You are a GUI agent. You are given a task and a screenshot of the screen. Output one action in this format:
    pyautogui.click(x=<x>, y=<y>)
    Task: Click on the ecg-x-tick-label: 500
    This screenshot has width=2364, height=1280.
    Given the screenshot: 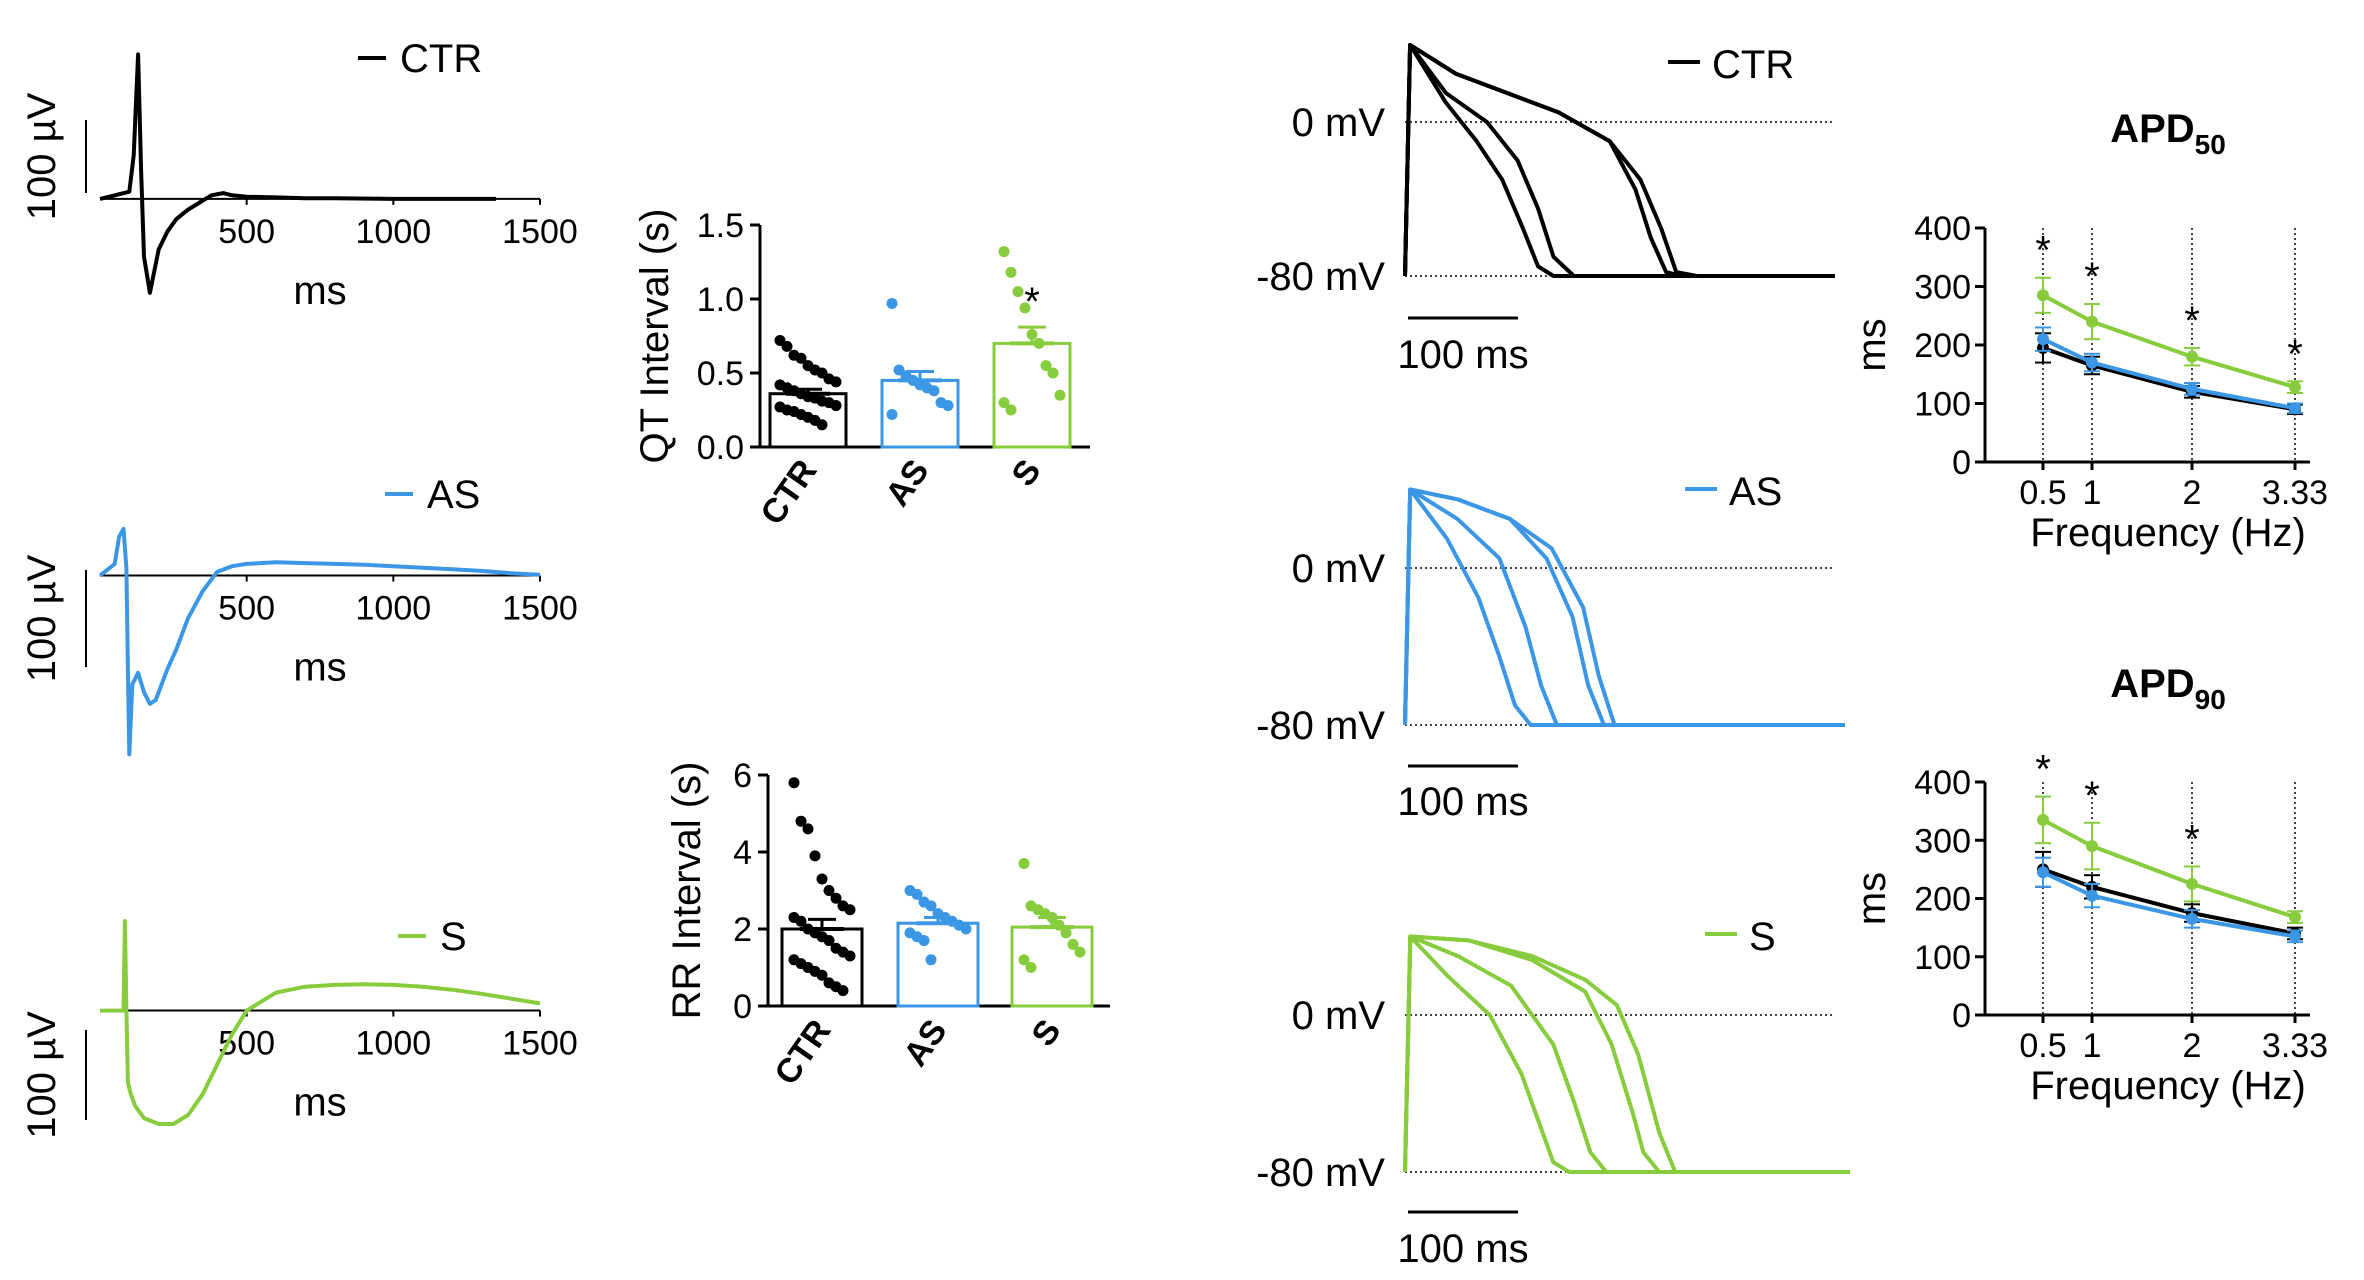 What is the action you would take?
    pyautogui.click(x=246, y=232)
    